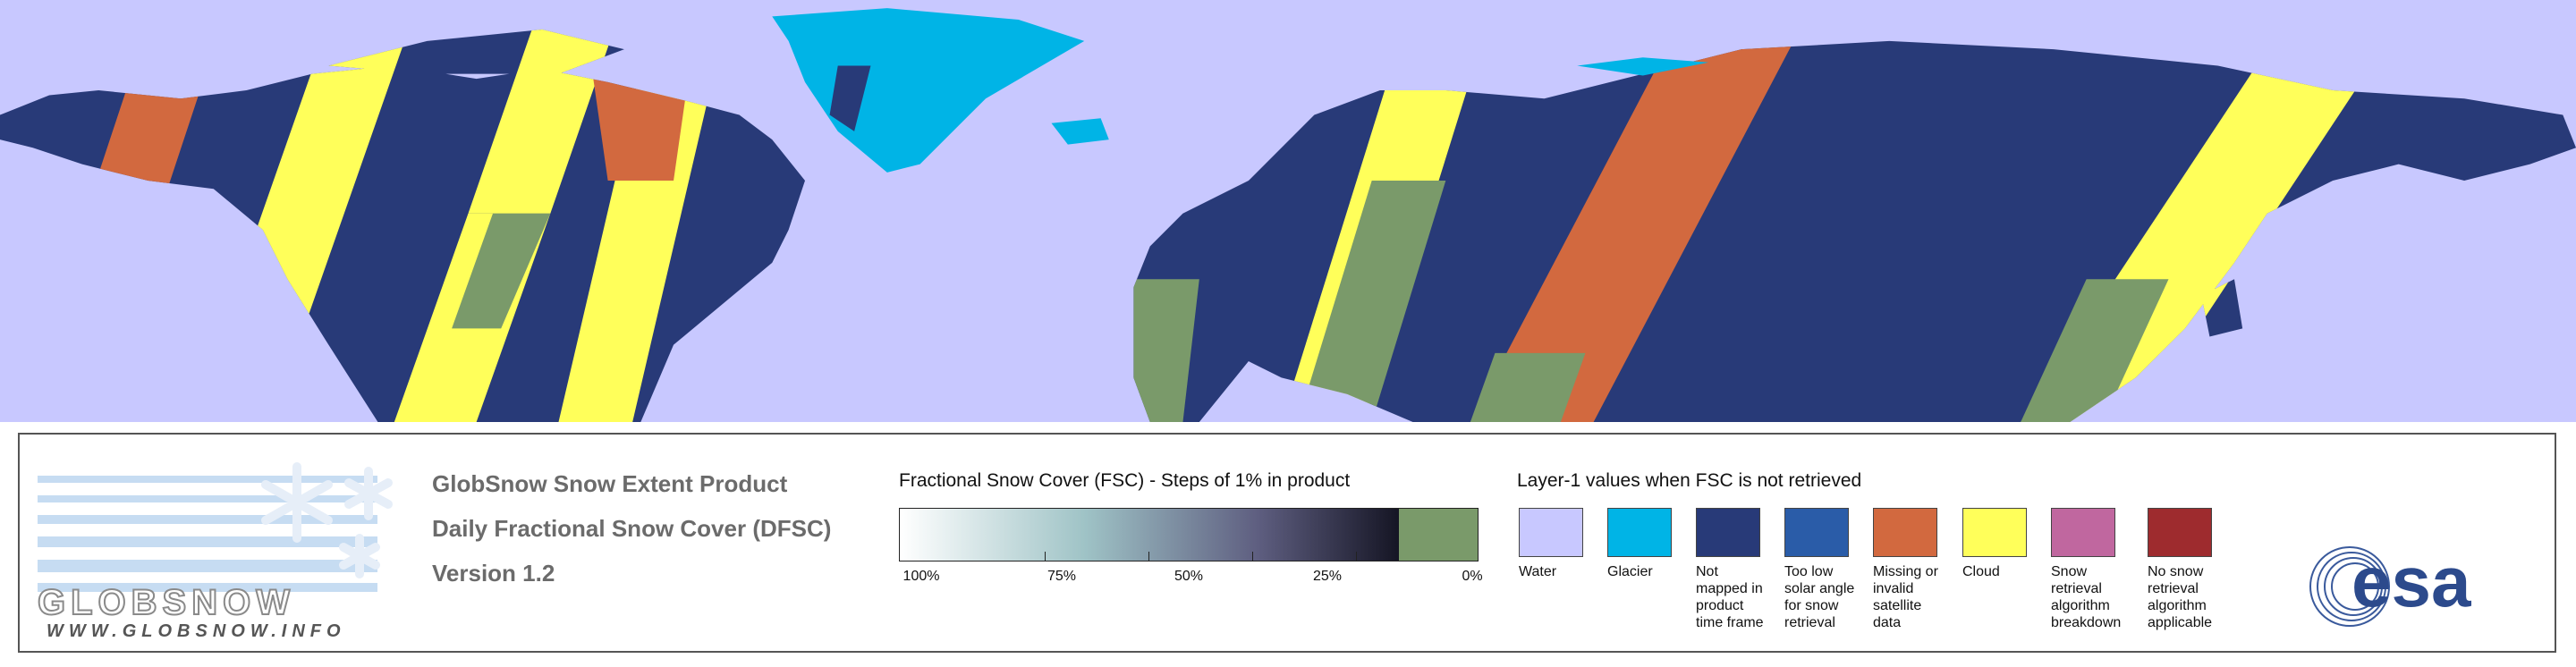 The width and height of the screenshot is (2576, 667). What do you see at coordinates (493, 574) in the screenshot?
I see `product-version: Version 1.2` at bounding box center [493, 574].